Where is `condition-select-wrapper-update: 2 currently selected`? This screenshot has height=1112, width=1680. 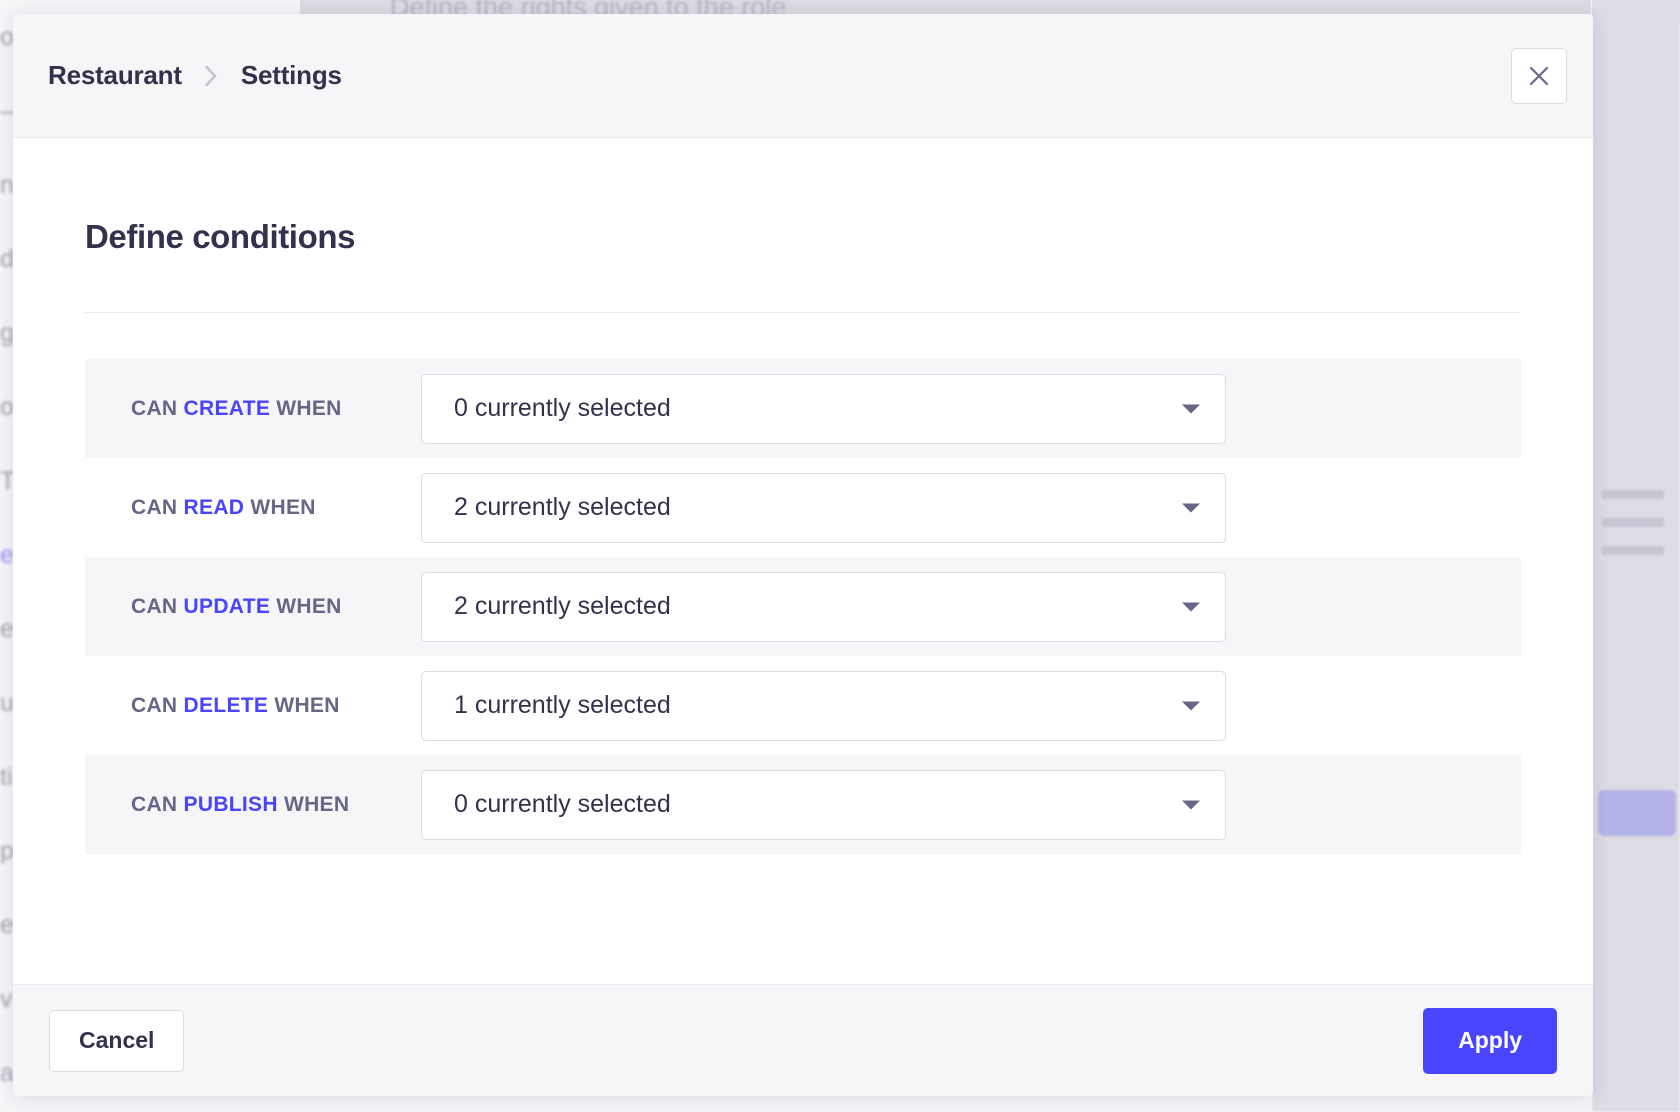 condition-select-wrapper-update: 2 currently selected is located at coordinates (823, 606).